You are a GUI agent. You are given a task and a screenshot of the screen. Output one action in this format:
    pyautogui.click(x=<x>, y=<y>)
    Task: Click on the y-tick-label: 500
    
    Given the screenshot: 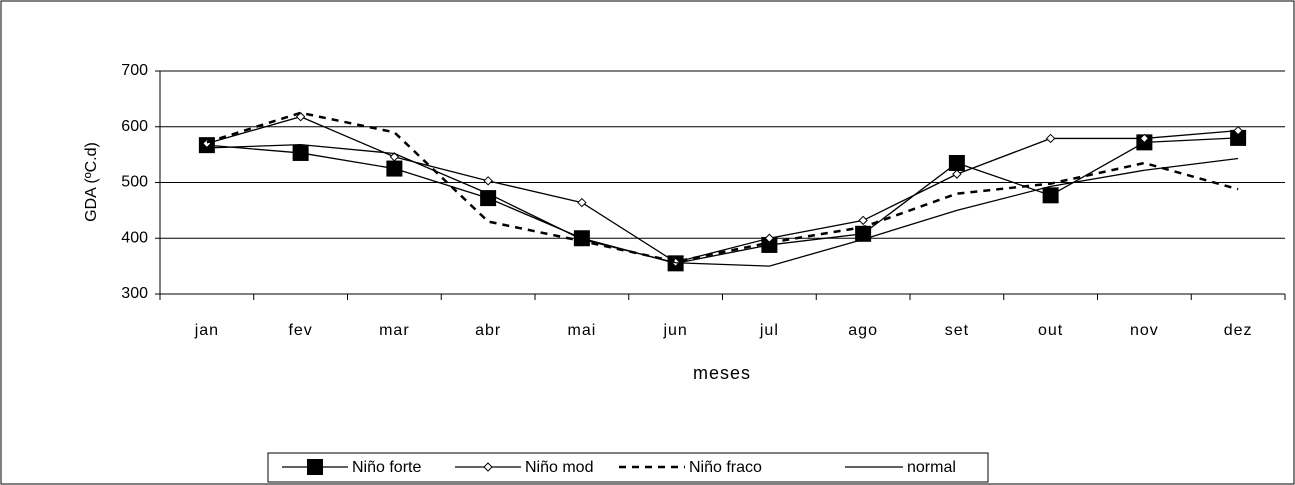 What is the action you would take?
    pyautogui.click(x=134, y=182)
    